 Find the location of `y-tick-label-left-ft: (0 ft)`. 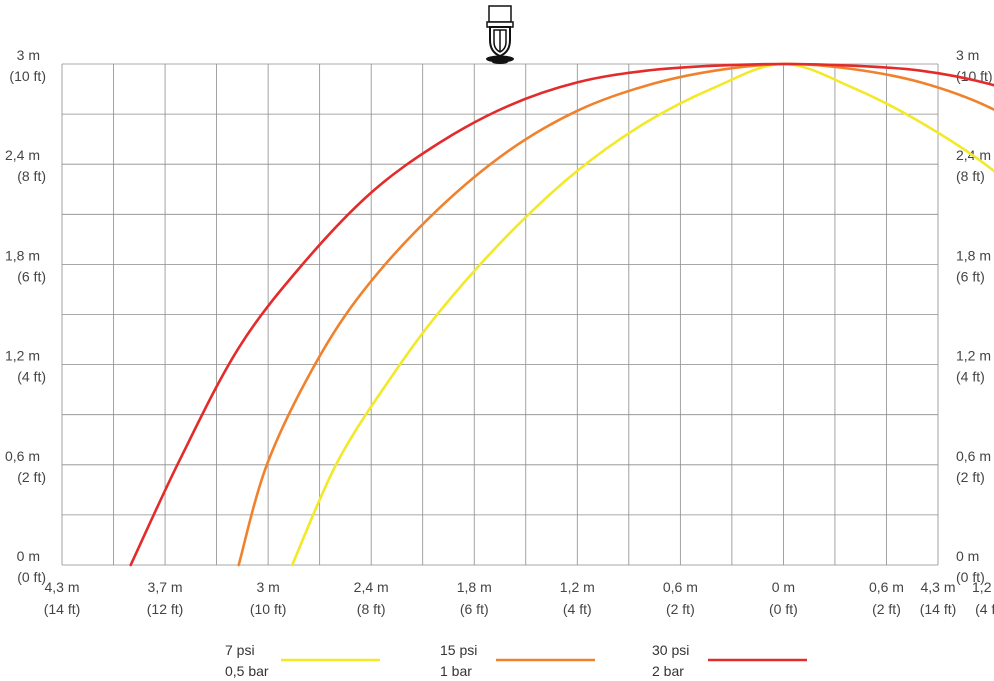

y-tick-label-left-ft: (0 ft) is located at coordinates (31, 577).